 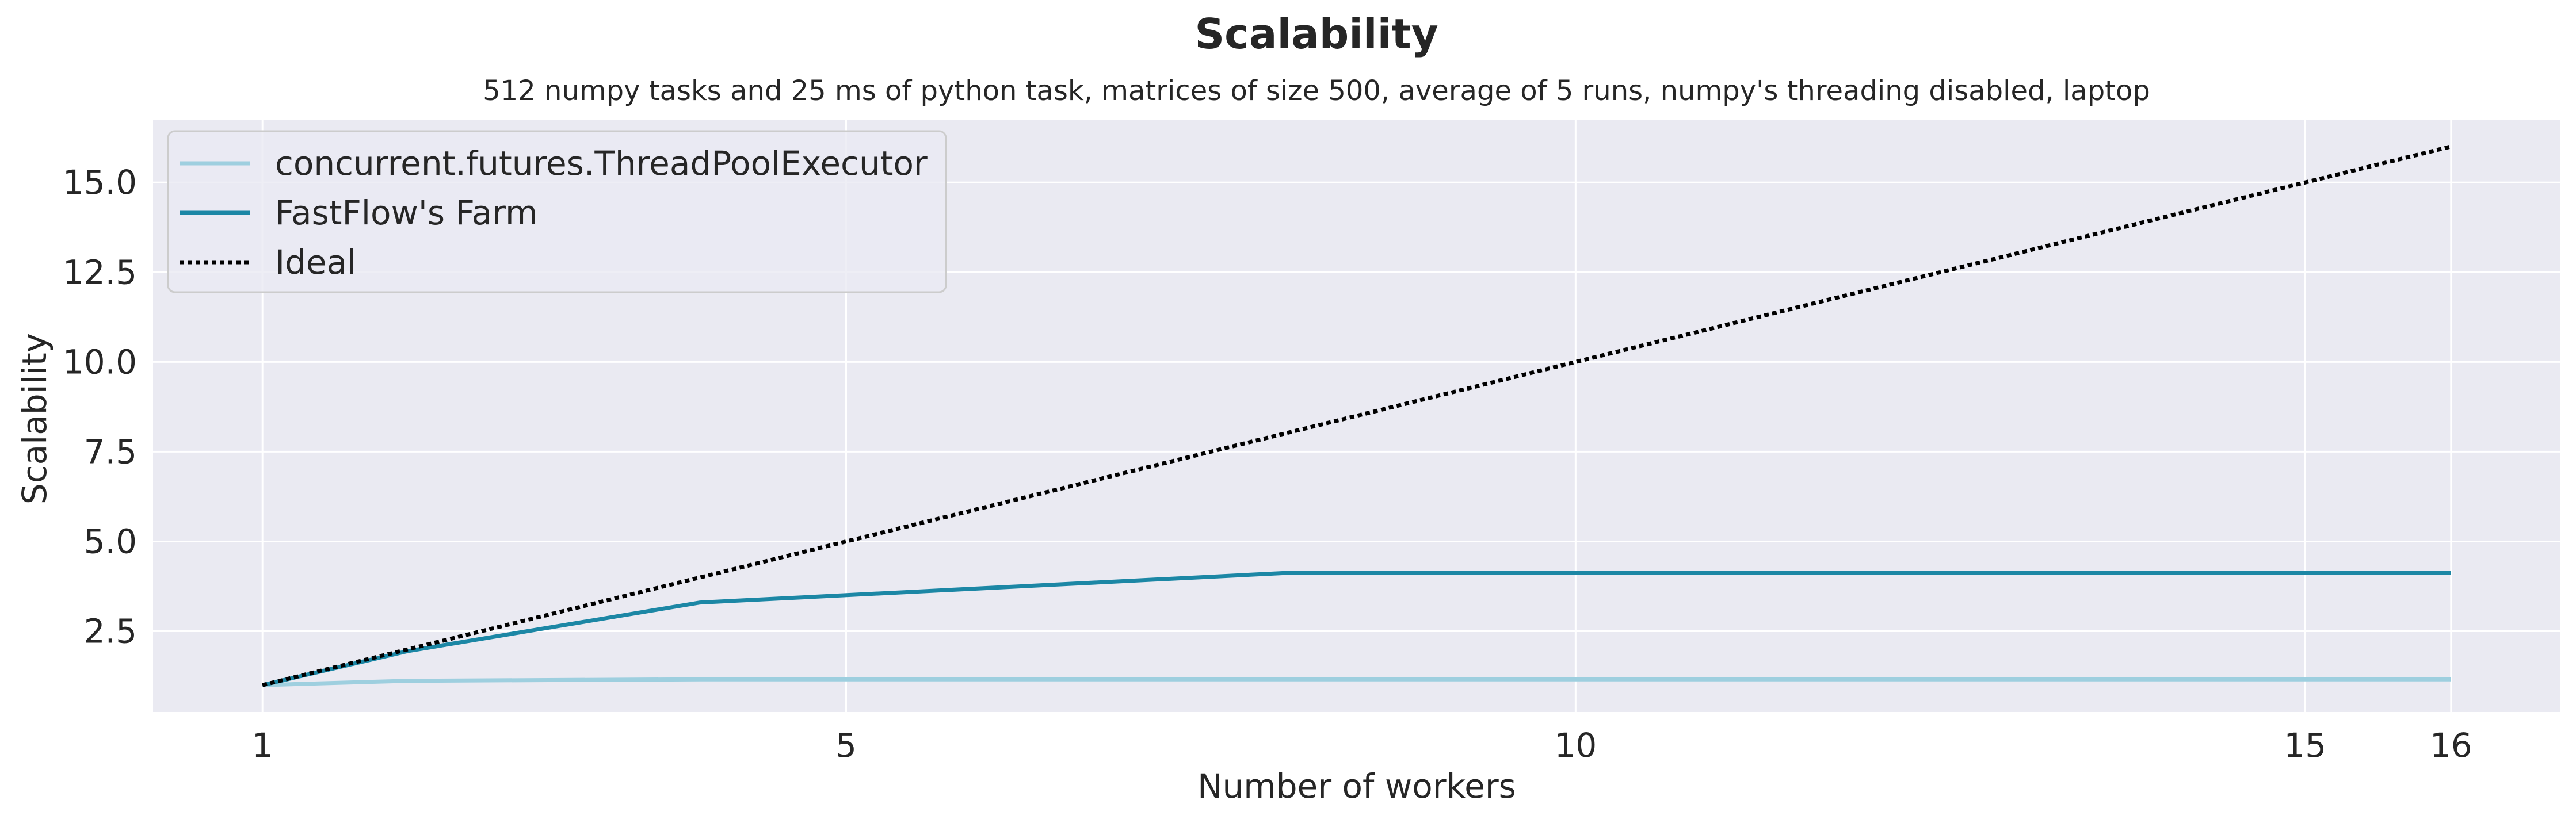 I want to click on y-tick-label: 12.5, so click(x=100, y=272).